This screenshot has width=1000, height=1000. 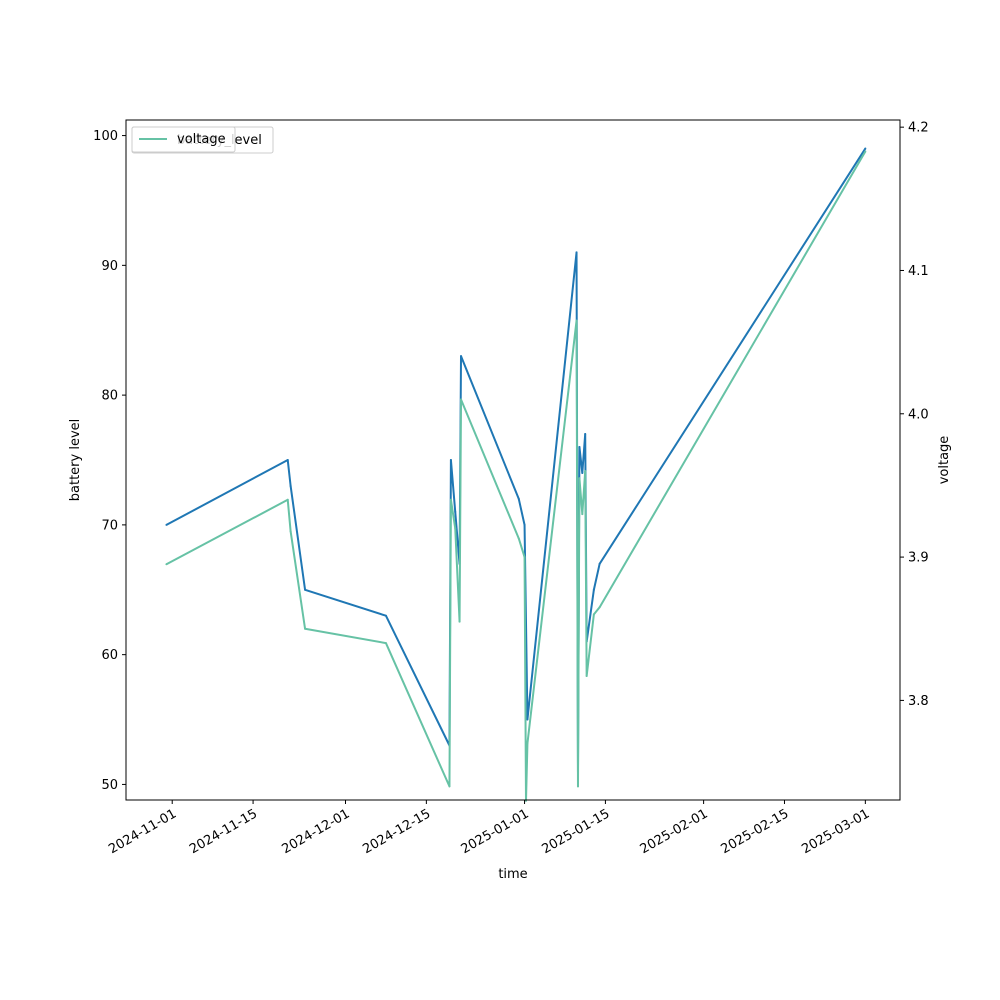 I want to click on y-left-tick-label: 100, so click(x=105, y=136).